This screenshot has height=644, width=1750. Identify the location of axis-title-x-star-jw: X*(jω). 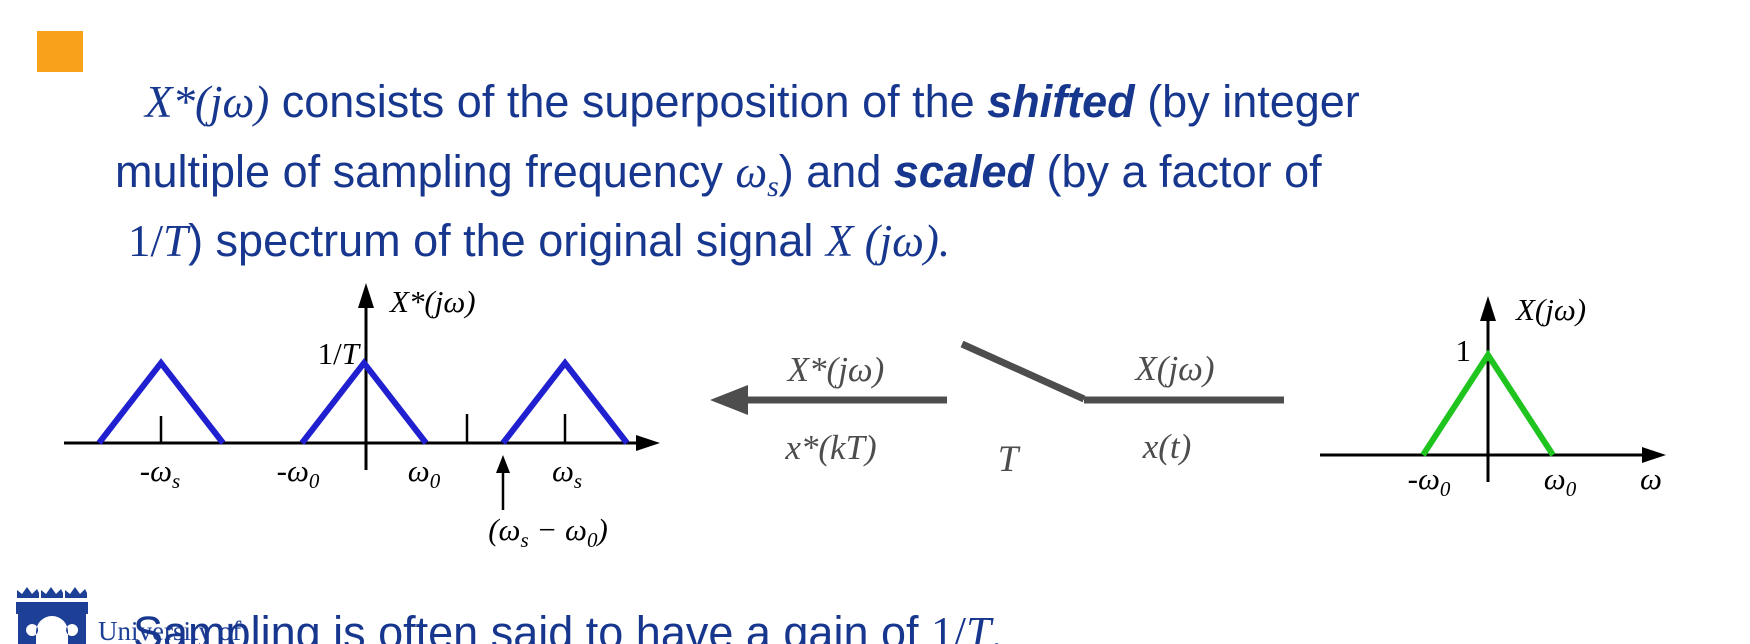
(432, 301).